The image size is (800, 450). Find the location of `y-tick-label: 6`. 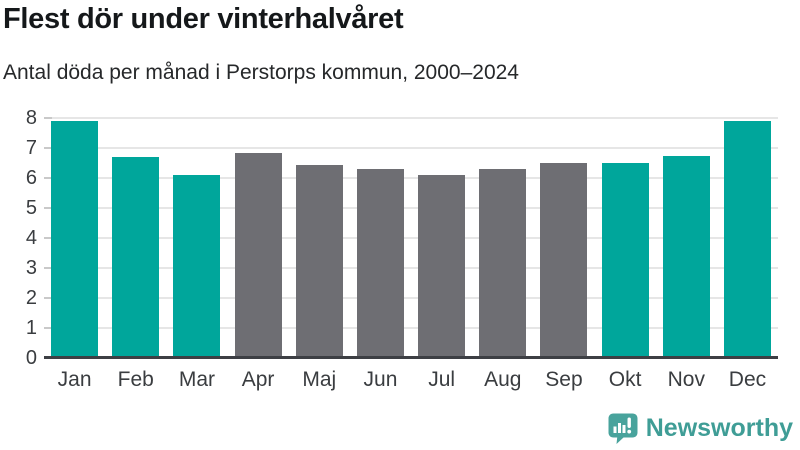

y-tick-label: 6 is located at coordinates (31, 178).